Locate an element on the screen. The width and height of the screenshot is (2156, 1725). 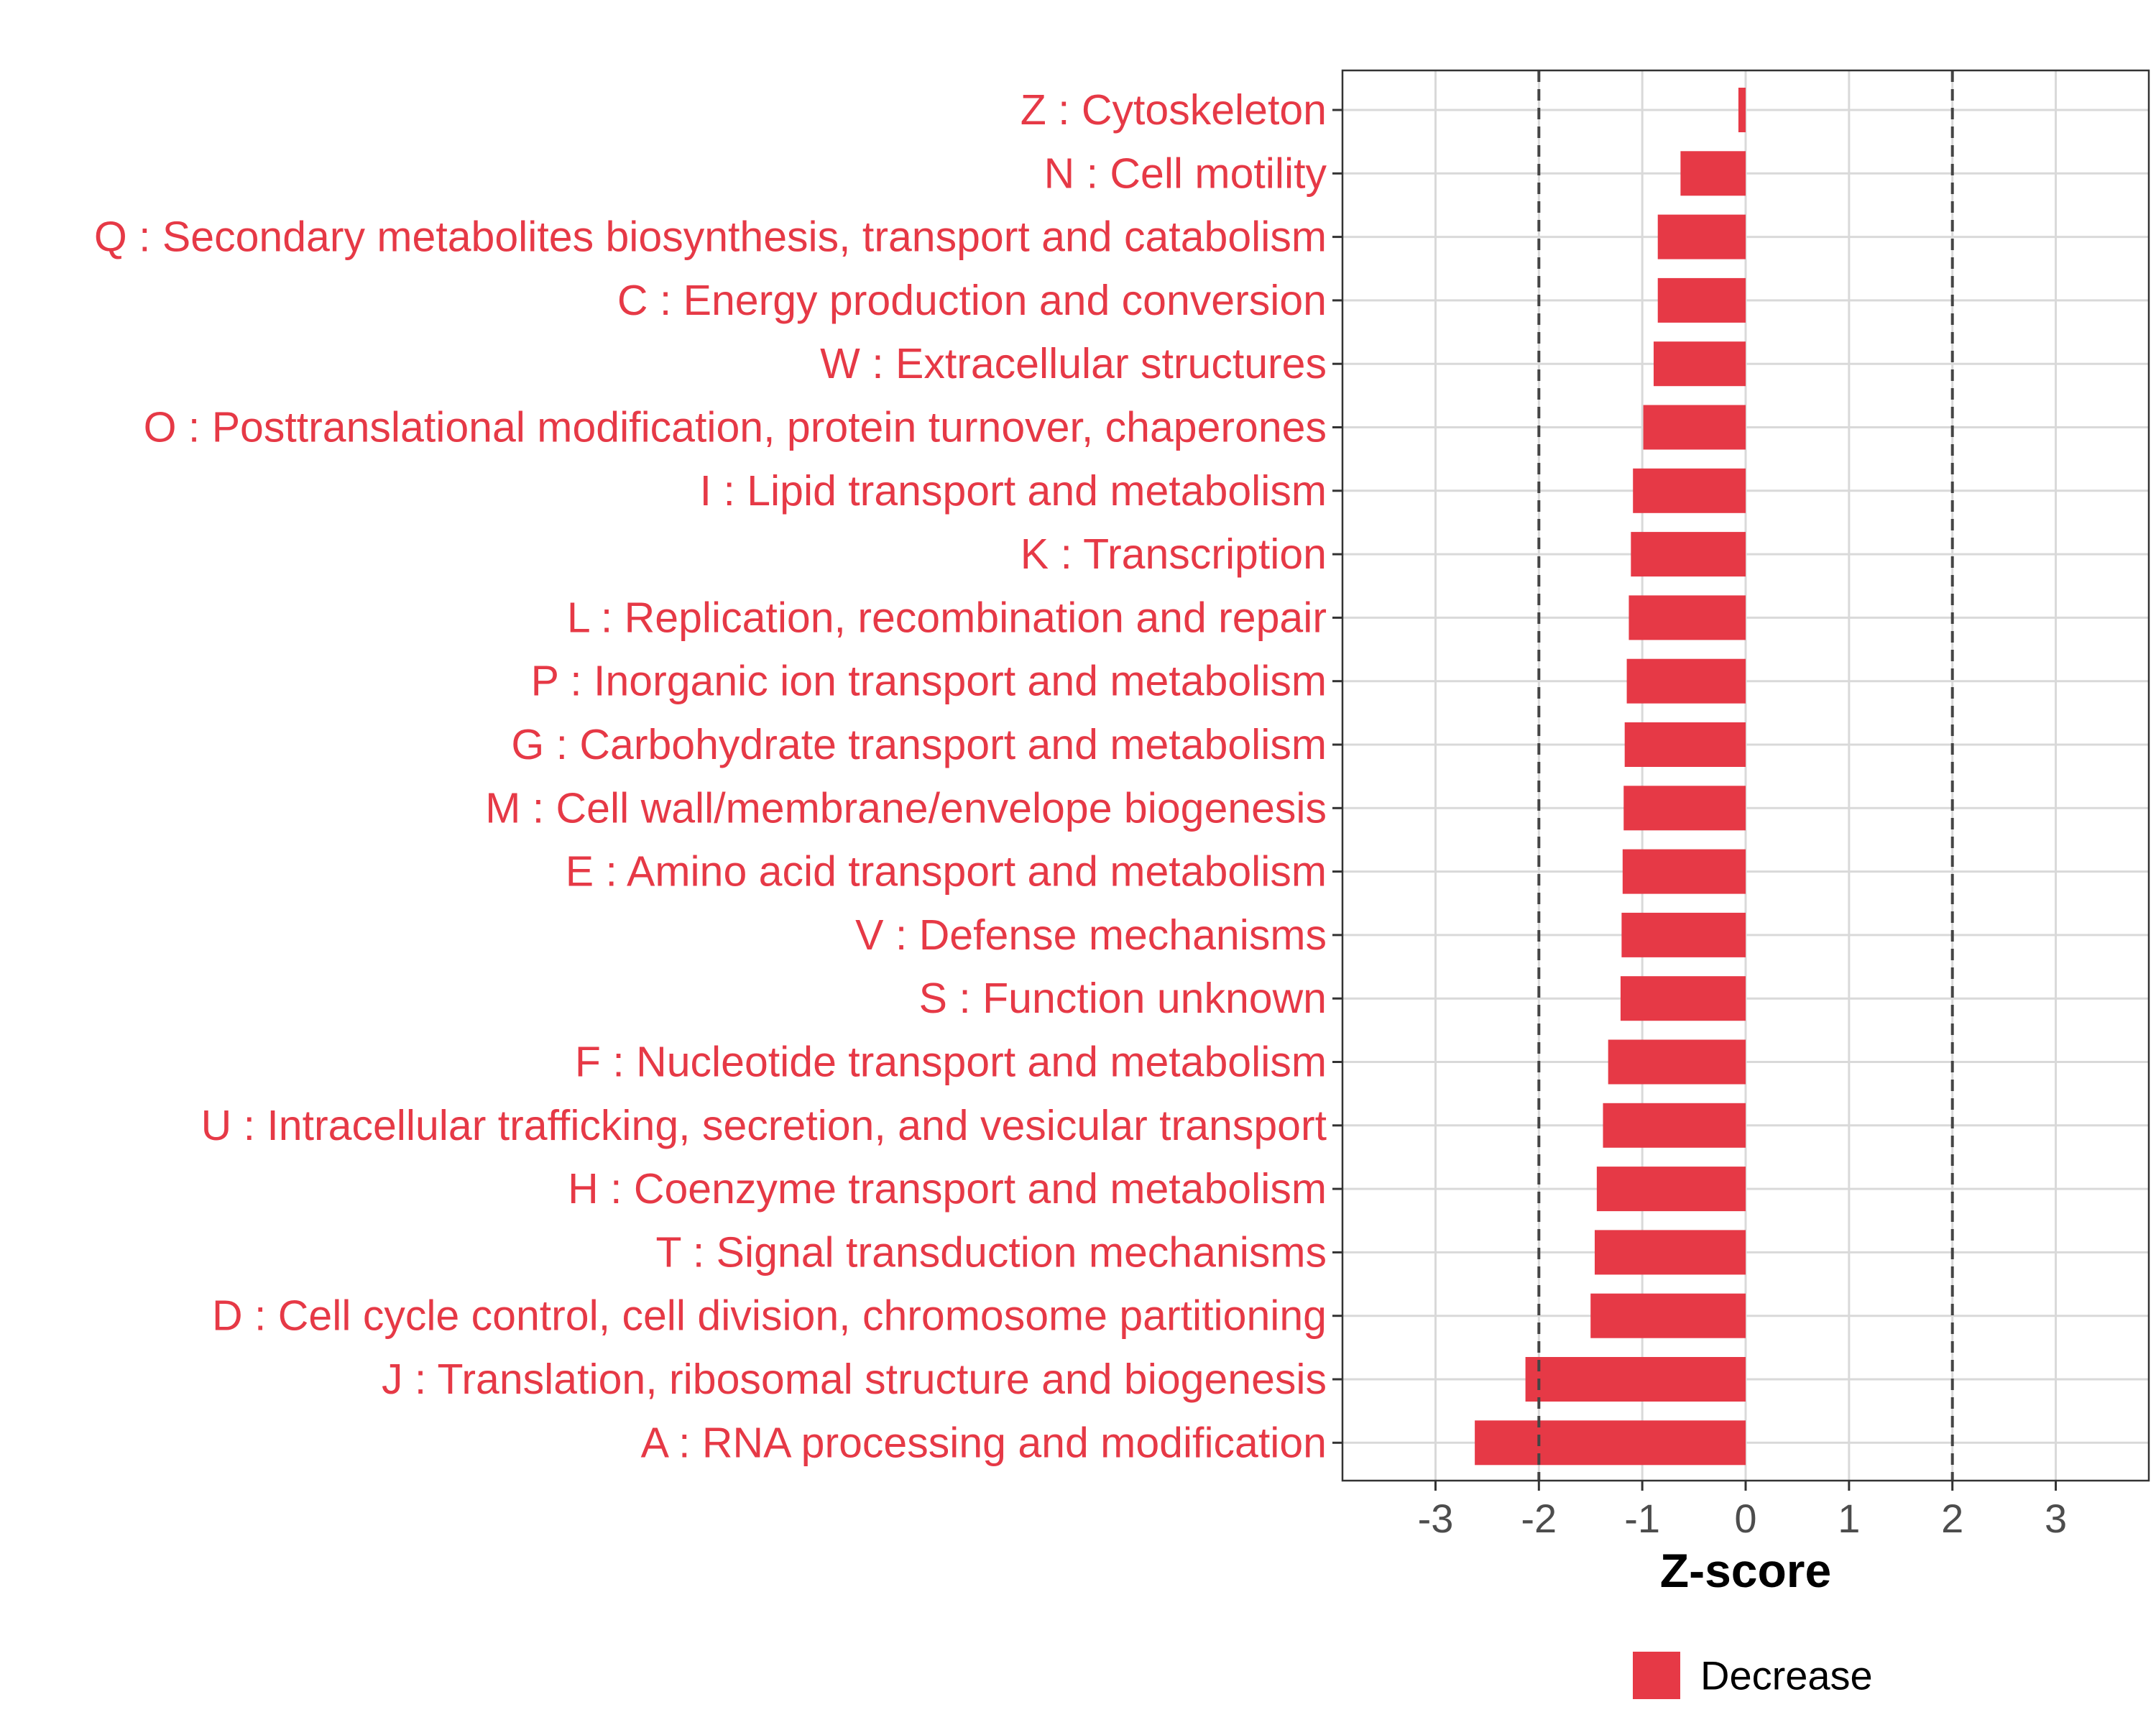
category-label: S : Function unknown is located at coordinates (1123, 998).